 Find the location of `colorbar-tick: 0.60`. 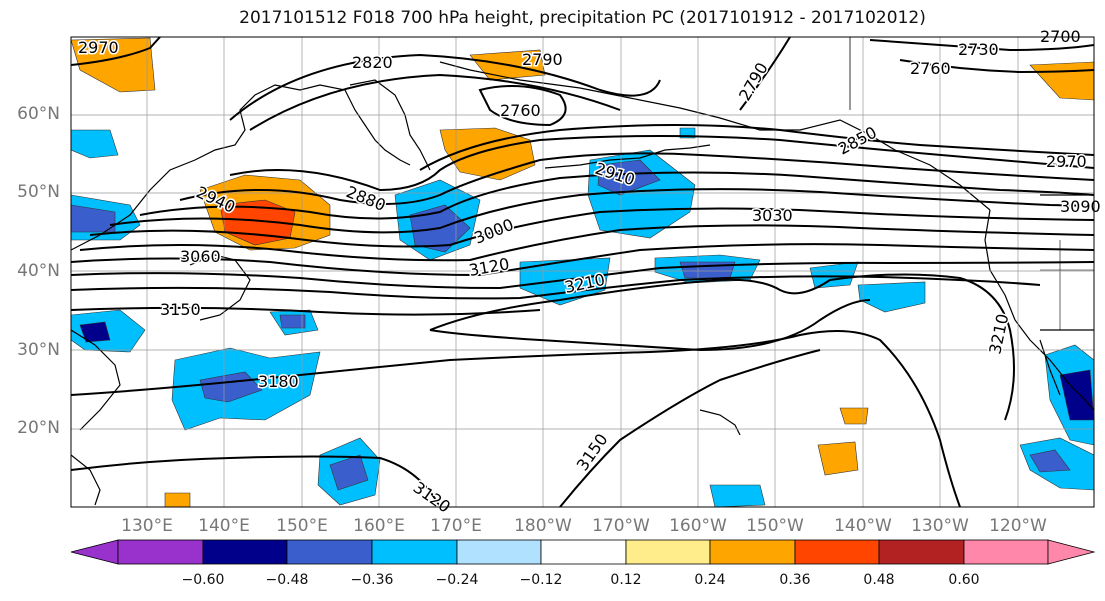

colorbar-tick: 0.60 is located at coordinates (964, 580).